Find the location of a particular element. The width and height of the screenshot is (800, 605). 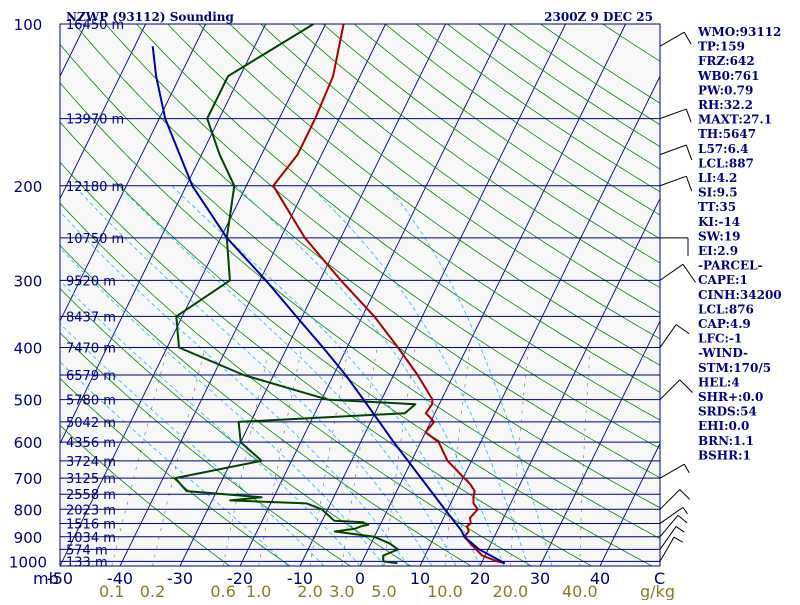

height-tick-label: 13970 m is located at coordinates (95, 120).